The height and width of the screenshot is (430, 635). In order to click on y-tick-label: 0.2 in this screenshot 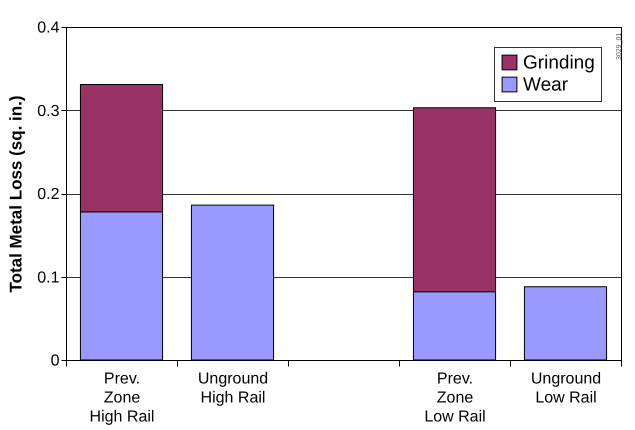, I will do `click(48, 194)`.